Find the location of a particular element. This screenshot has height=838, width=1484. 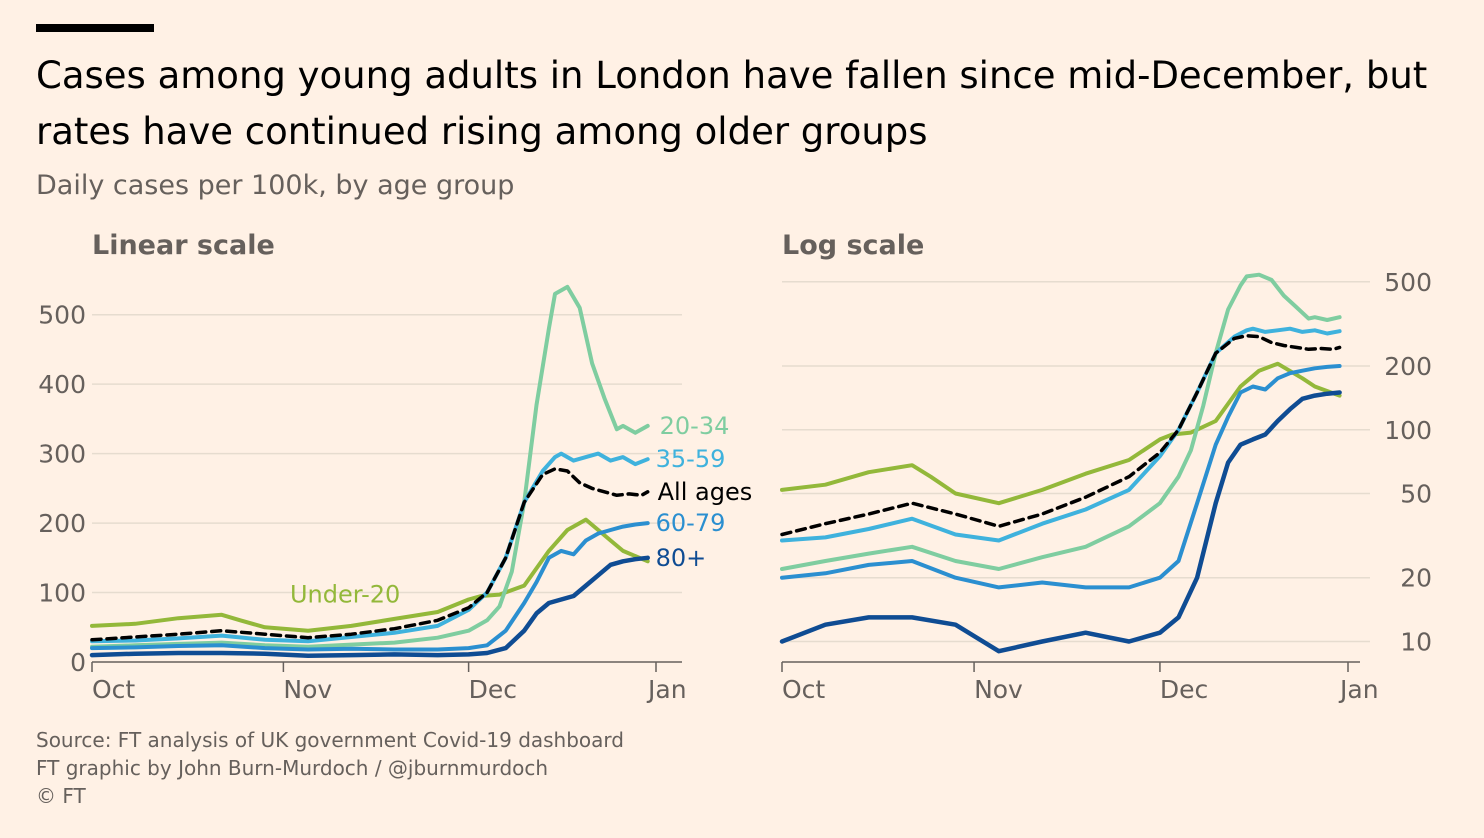

series-label-all-ages: All ages is located at coordinates (705, 492).